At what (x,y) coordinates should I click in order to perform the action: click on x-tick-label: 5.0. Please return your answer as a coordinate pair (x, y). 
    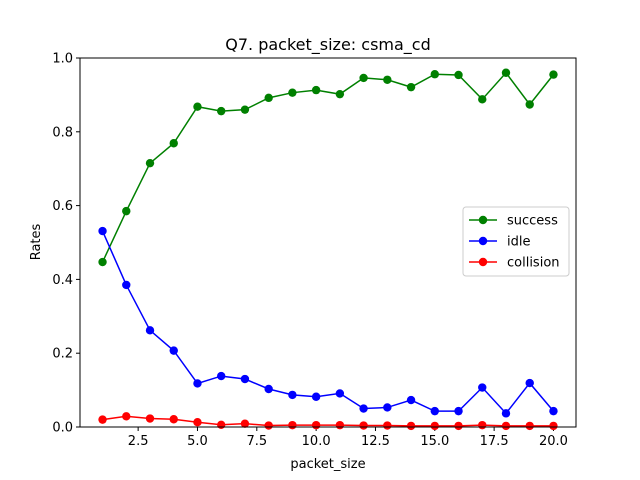
    Looking at the image, I should click on (197, 441).